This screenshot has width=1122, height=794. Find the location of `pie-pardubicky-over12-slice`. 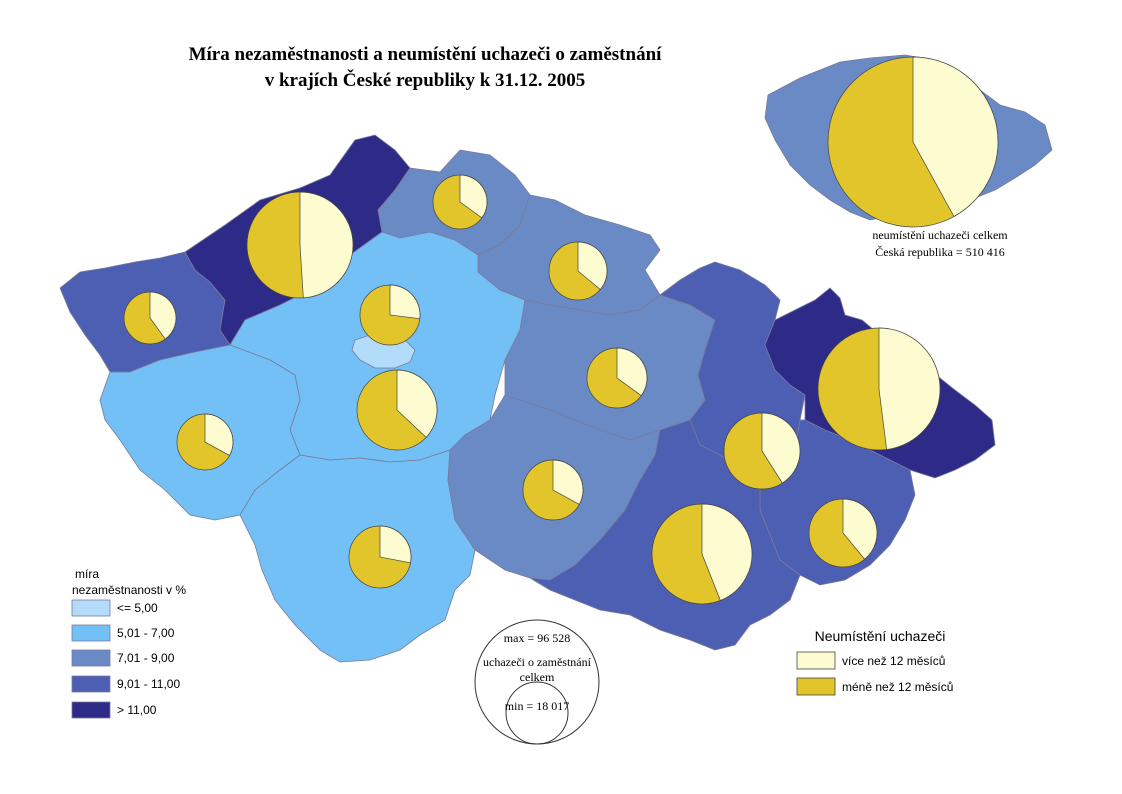

pie-pardubicky-over12-slice is located at coordinates (632, 372).